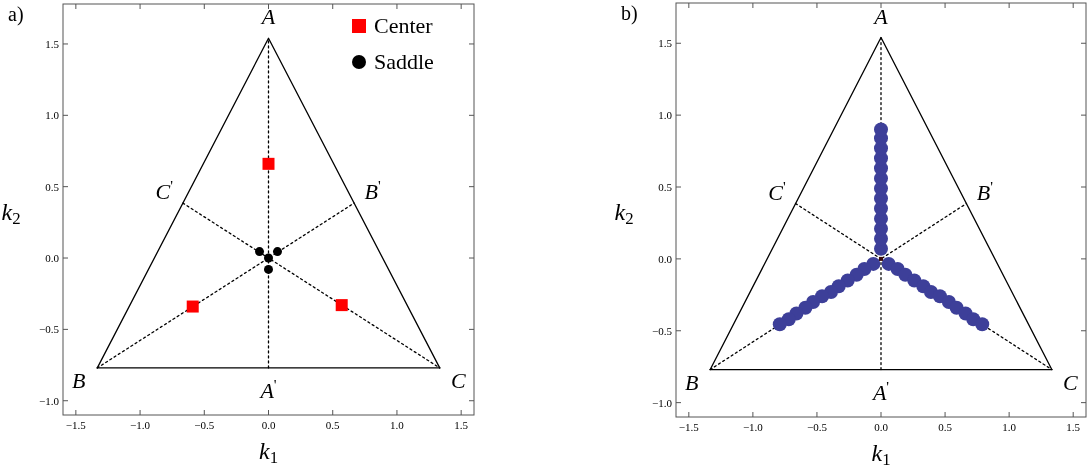 This screenshot has width=1088, height=465. Describe the element at coordinates (404, 61) in the screenshot. I see `legend-label: Saddle` at that location.